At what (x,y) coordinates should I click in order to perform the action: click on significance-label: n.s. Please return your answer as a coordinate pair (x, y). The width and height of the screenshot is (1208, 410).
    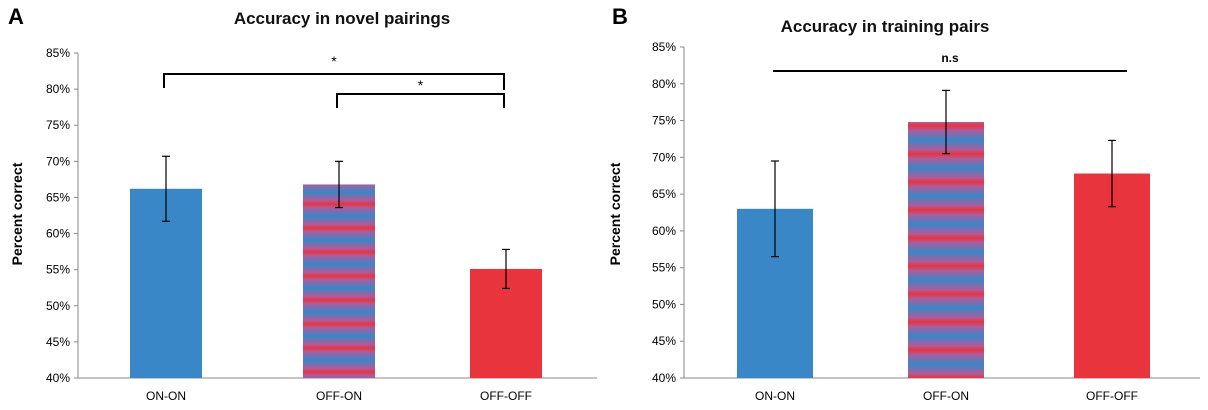
    Looking at the image, I should click on (950, 58).